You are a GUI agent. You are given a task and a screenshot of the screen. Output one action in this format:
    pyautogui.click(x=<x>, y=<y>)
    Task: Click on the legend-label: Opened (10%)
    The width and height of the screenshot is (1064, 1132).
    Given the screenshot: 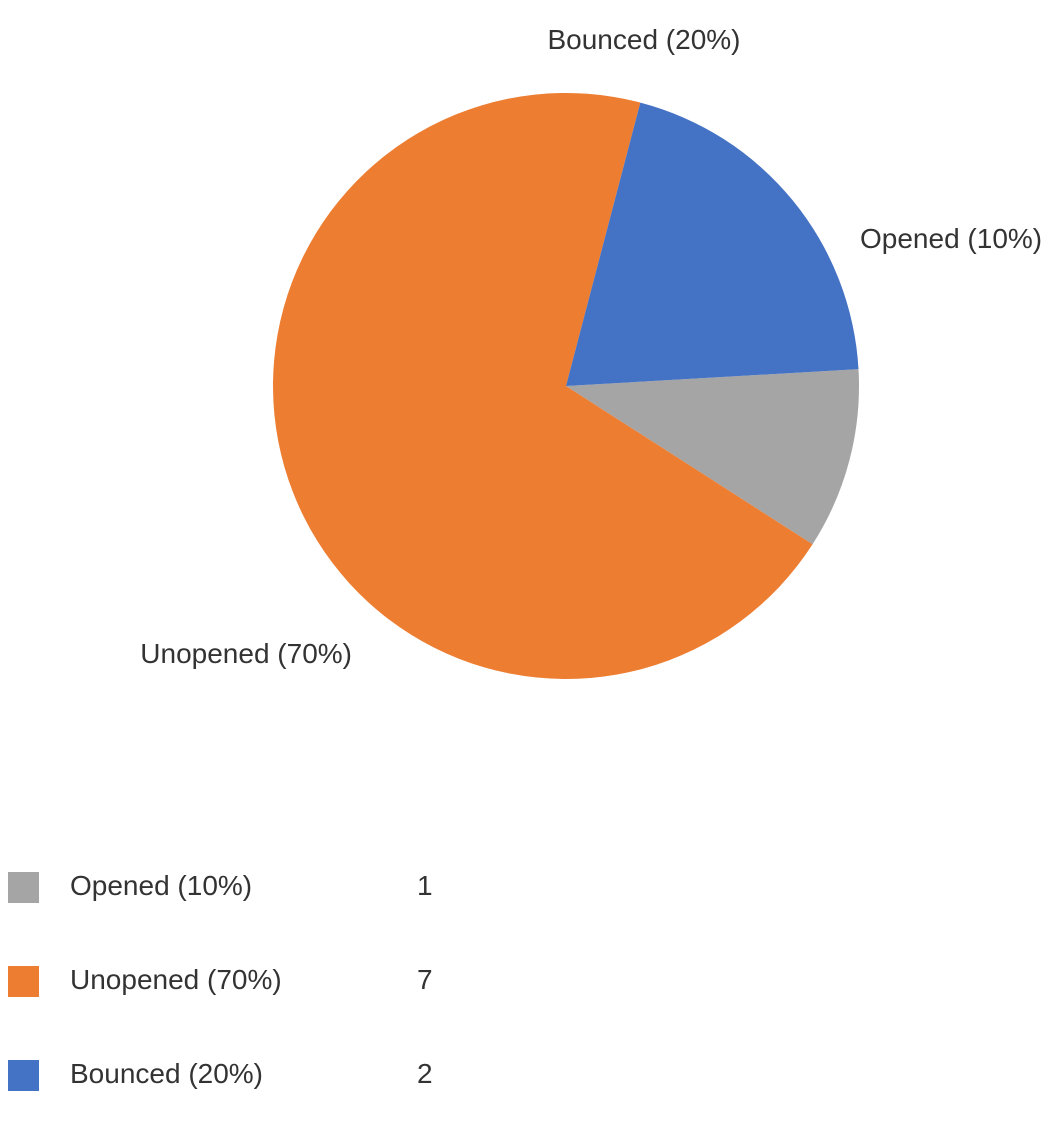 What is the action you would take?
    pyautogui.click(x=161, y=885)
    